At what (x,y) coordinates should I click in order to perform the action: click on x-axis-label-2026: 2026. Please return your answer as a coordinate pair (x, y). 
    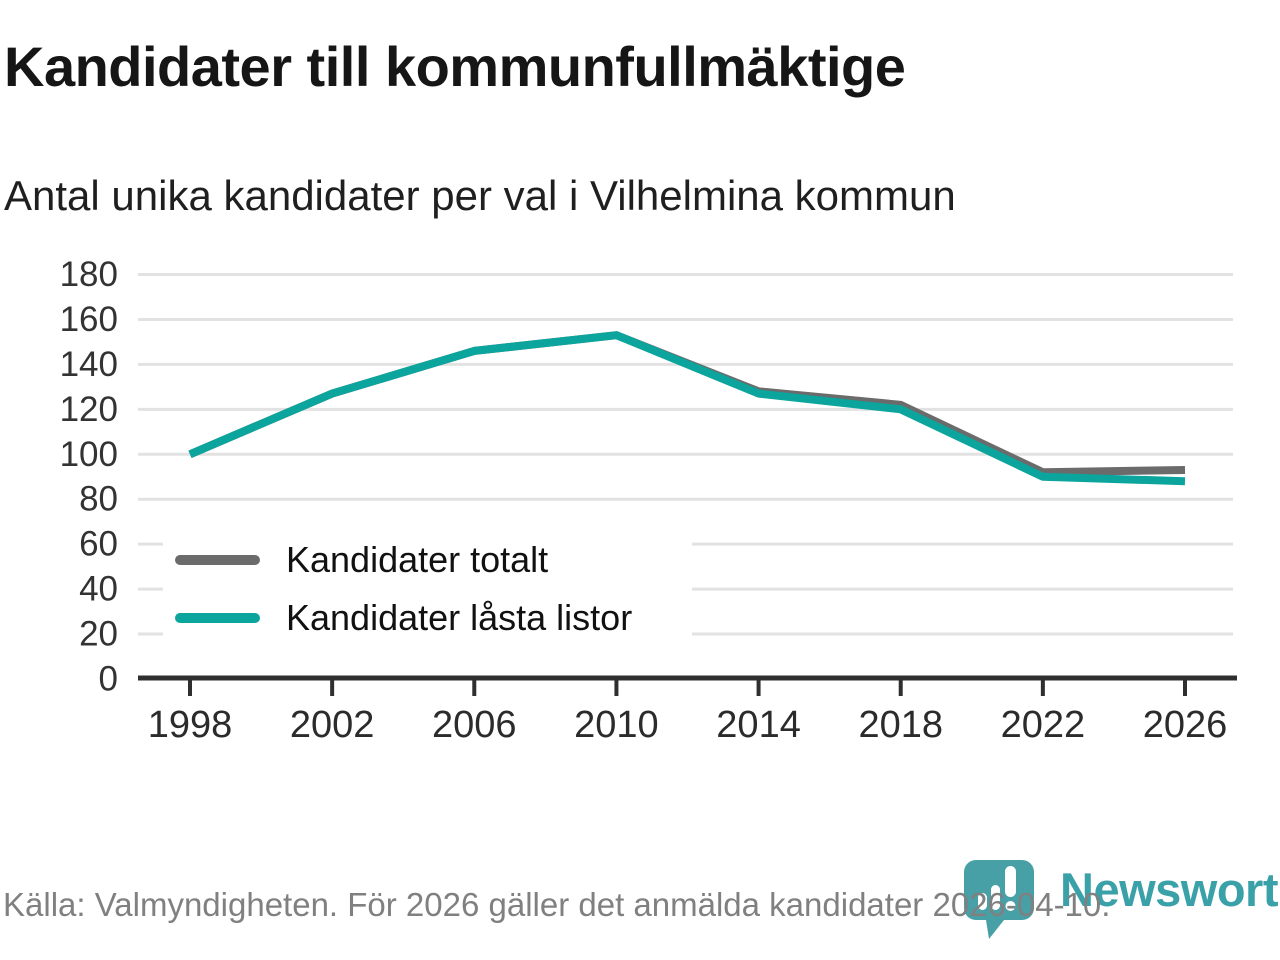
    Looking at the image, I should click on (1185, 725).